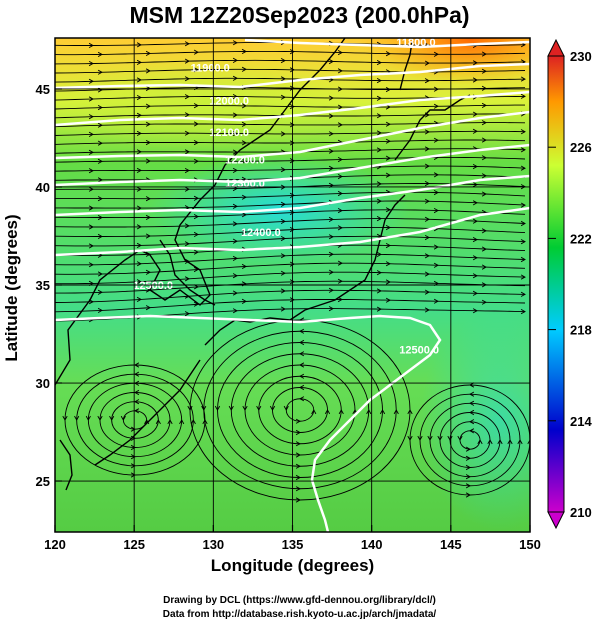 The image size is (599, 625). What do you see at coordinates (581, 56) in the screenshot?
I see `colorbar-tick-label: 230` at bounding box center [581, 56].